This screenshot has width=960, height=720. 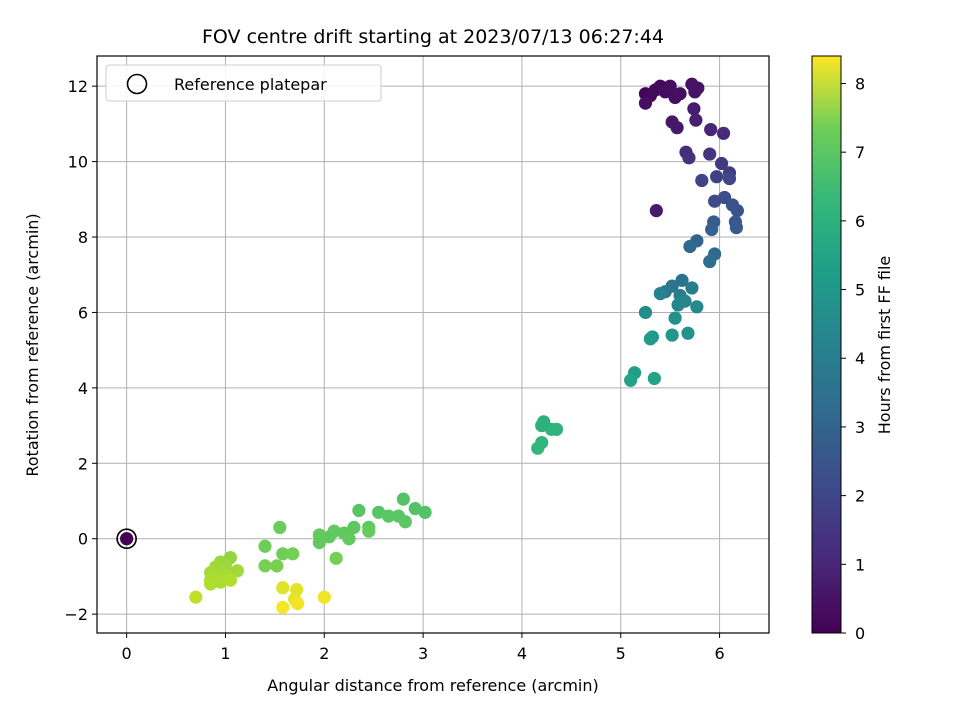 What do you see at coordinates (621, 653) in the screenshot?
I see `x-tick-label: 5` at bounding box center [621, 653].